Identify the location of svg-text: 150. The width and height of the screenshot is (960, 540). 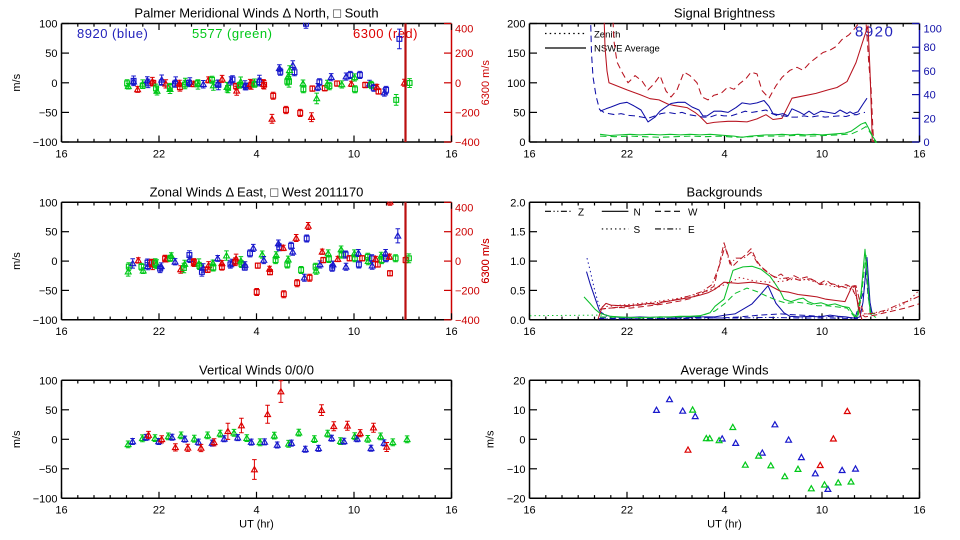
(516, 54).